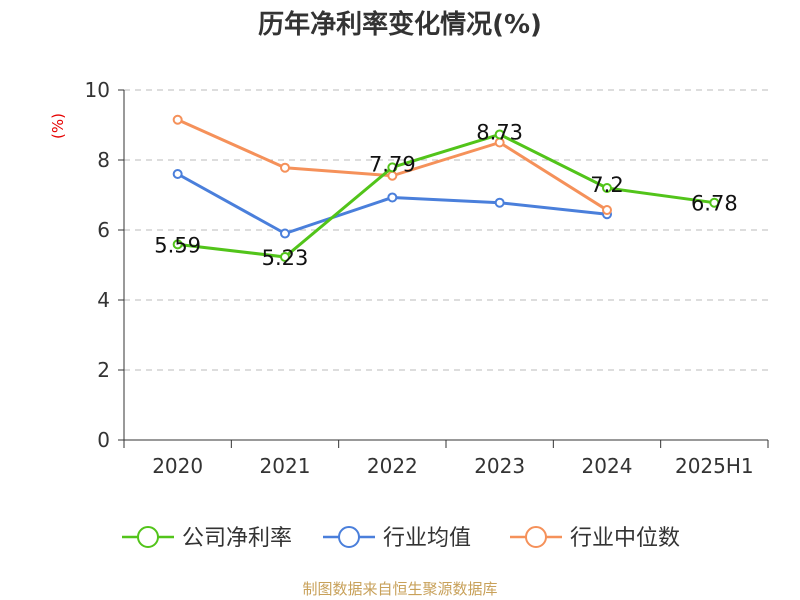 This screenshot has height=600, width=800. I want to click on legend-label: 行业中位数, so click(625, 538).